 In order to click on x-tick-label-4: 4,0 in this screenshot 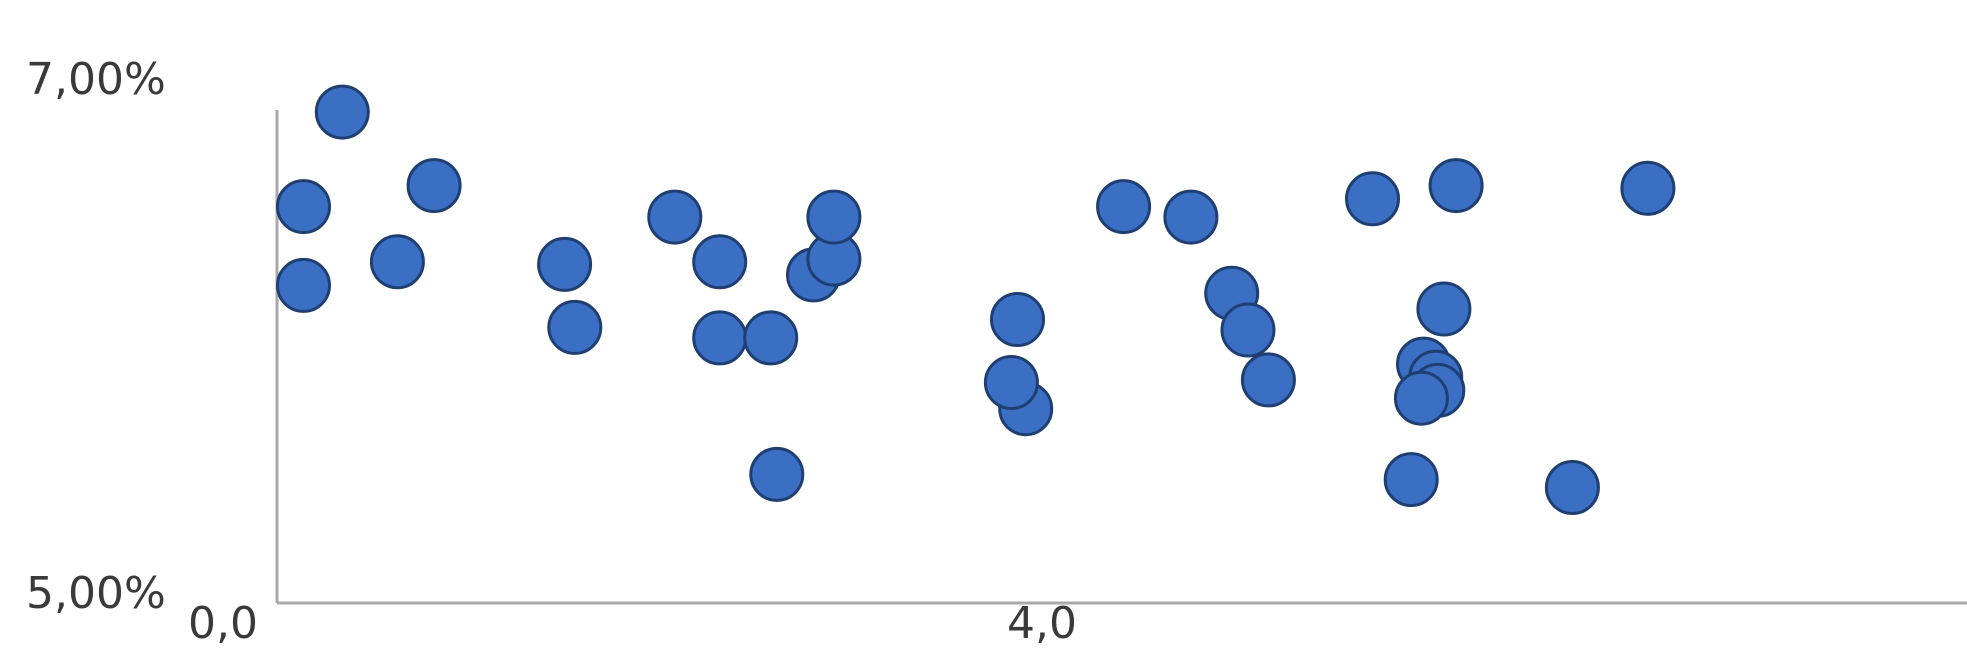, I will do `click(1042, 623)`.